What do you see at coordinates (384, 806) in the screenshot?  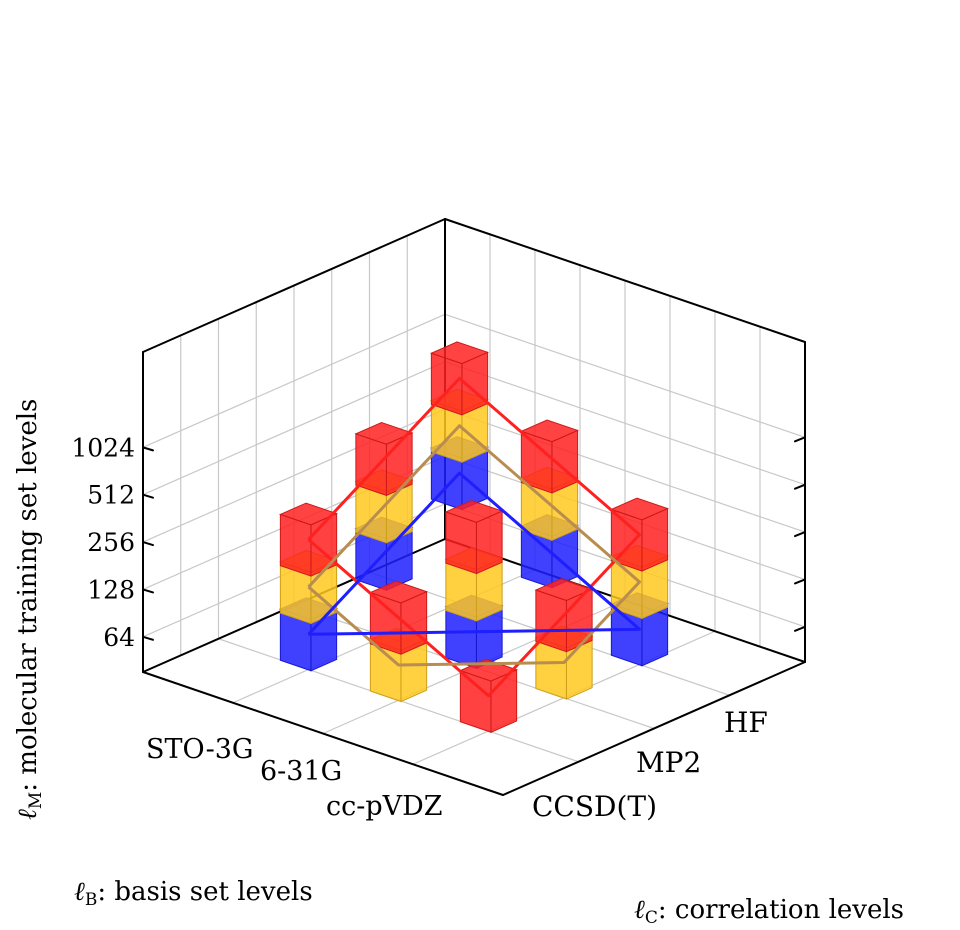 I see `basis-tick-label: cc-pVDZ` at bounding box center [384, 806].